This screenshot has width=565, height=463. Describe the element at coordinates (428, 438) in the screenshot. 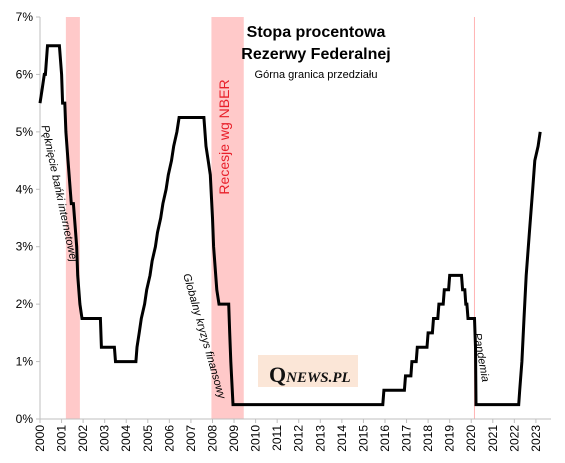

I see `x-tick-label: 2018` at that location.